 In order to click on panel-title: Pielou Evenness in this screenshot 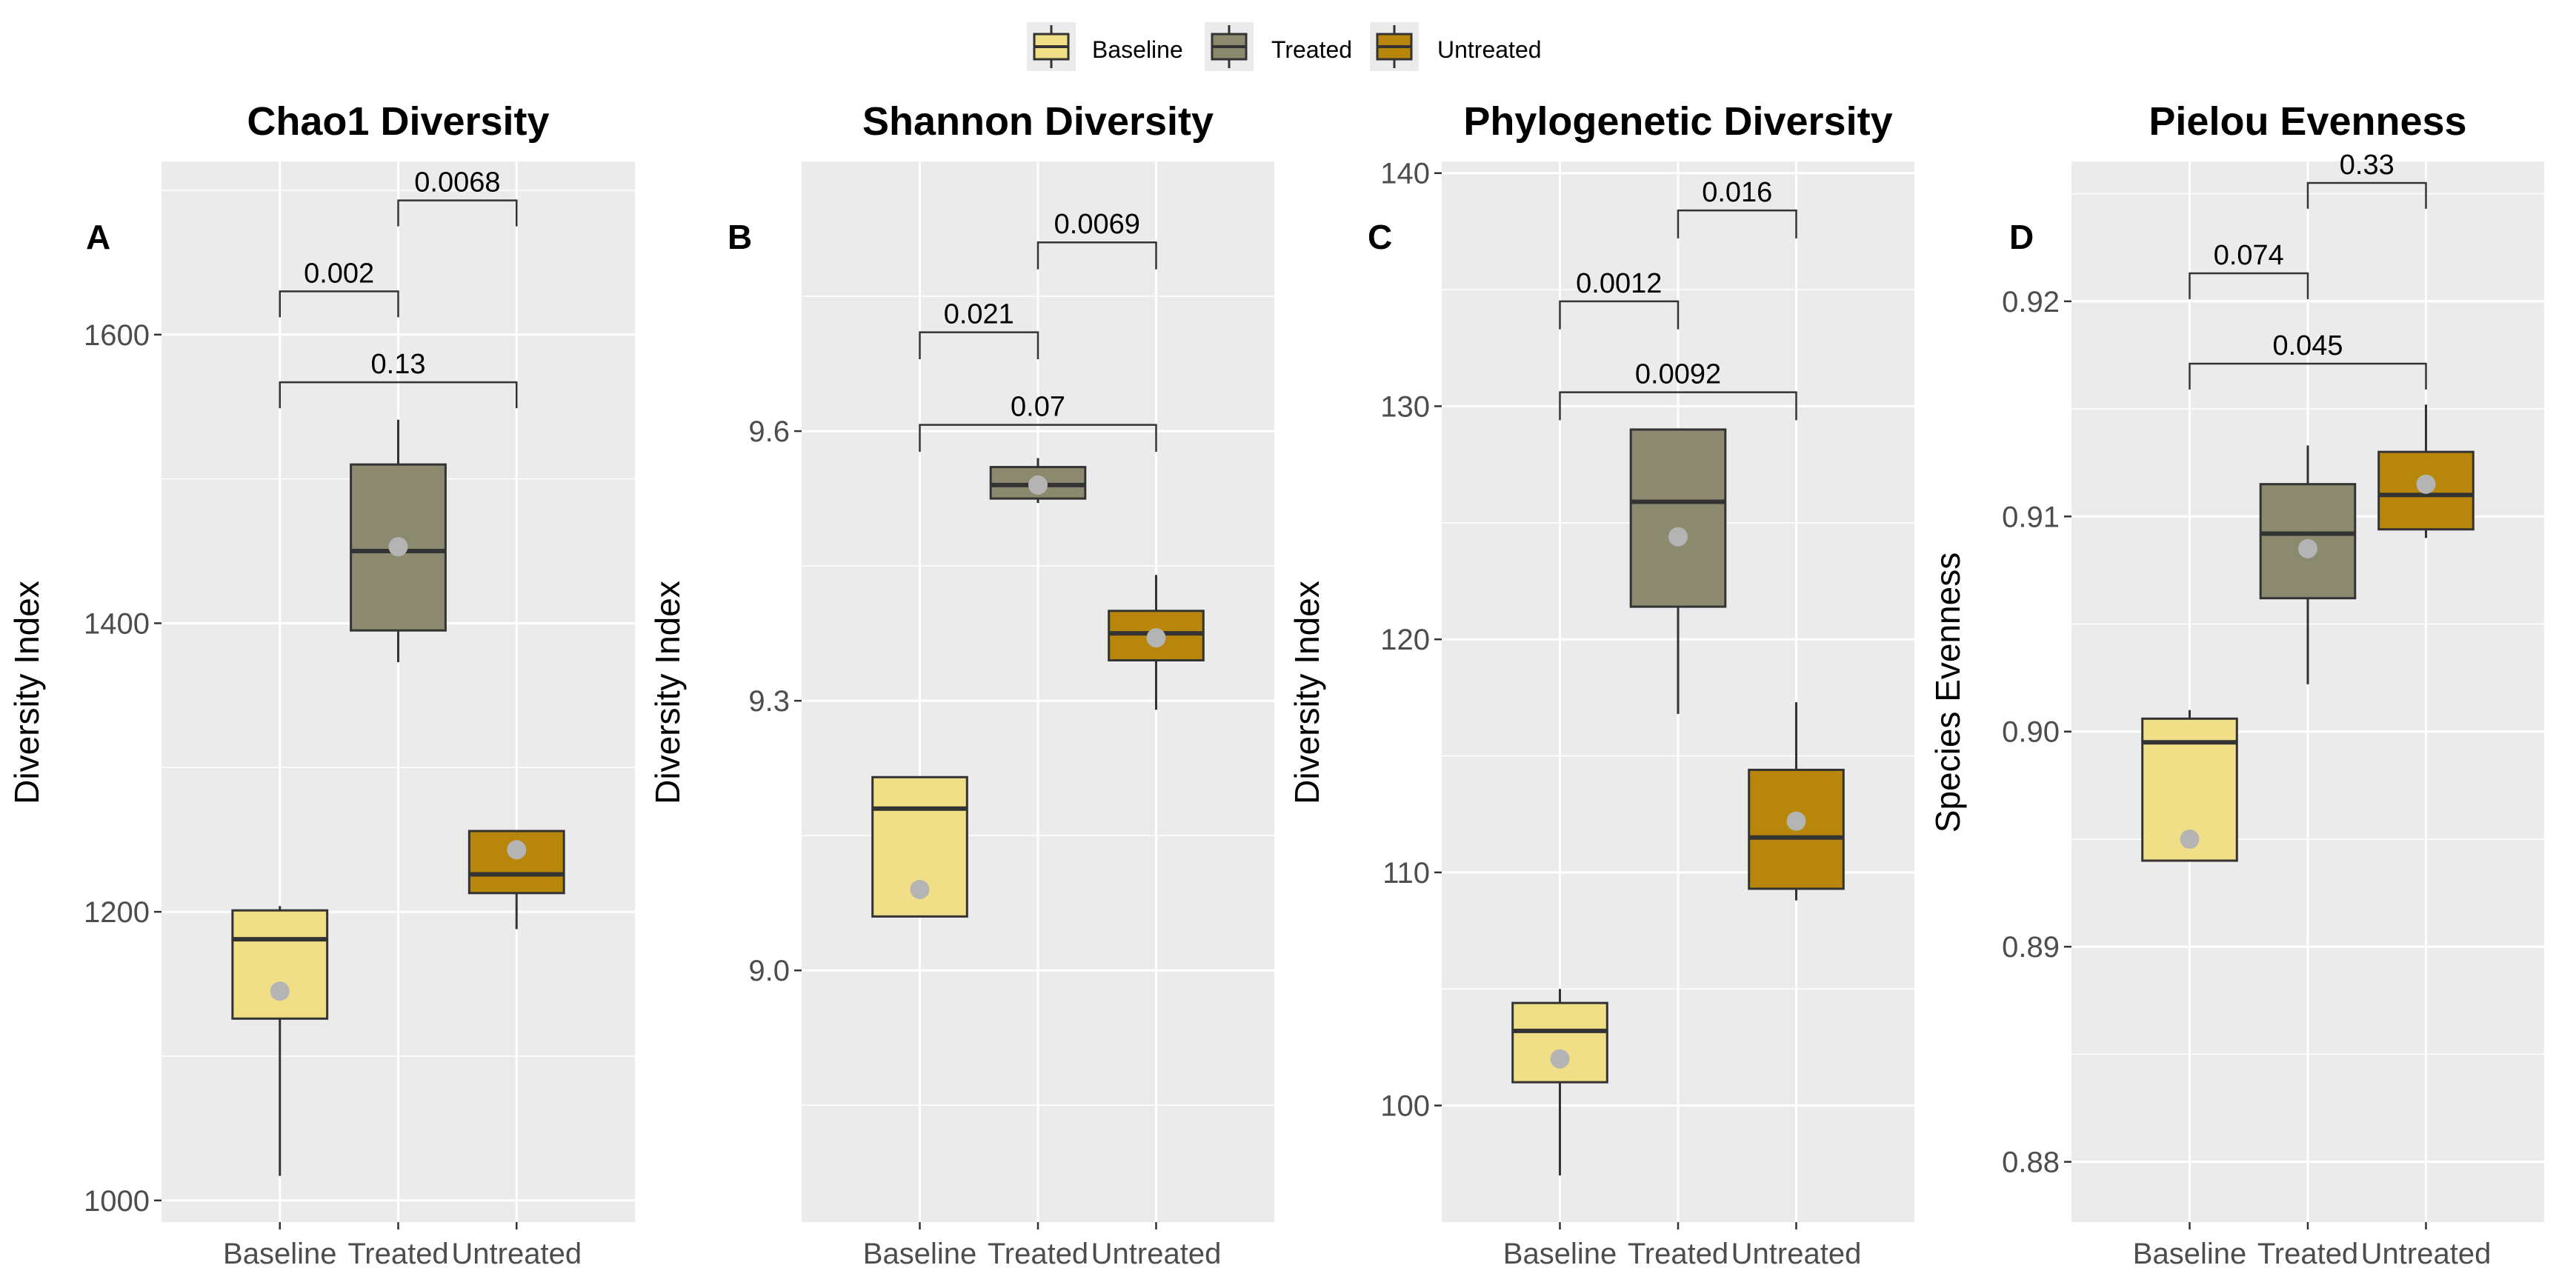, I will do `click(2307, 121)`.